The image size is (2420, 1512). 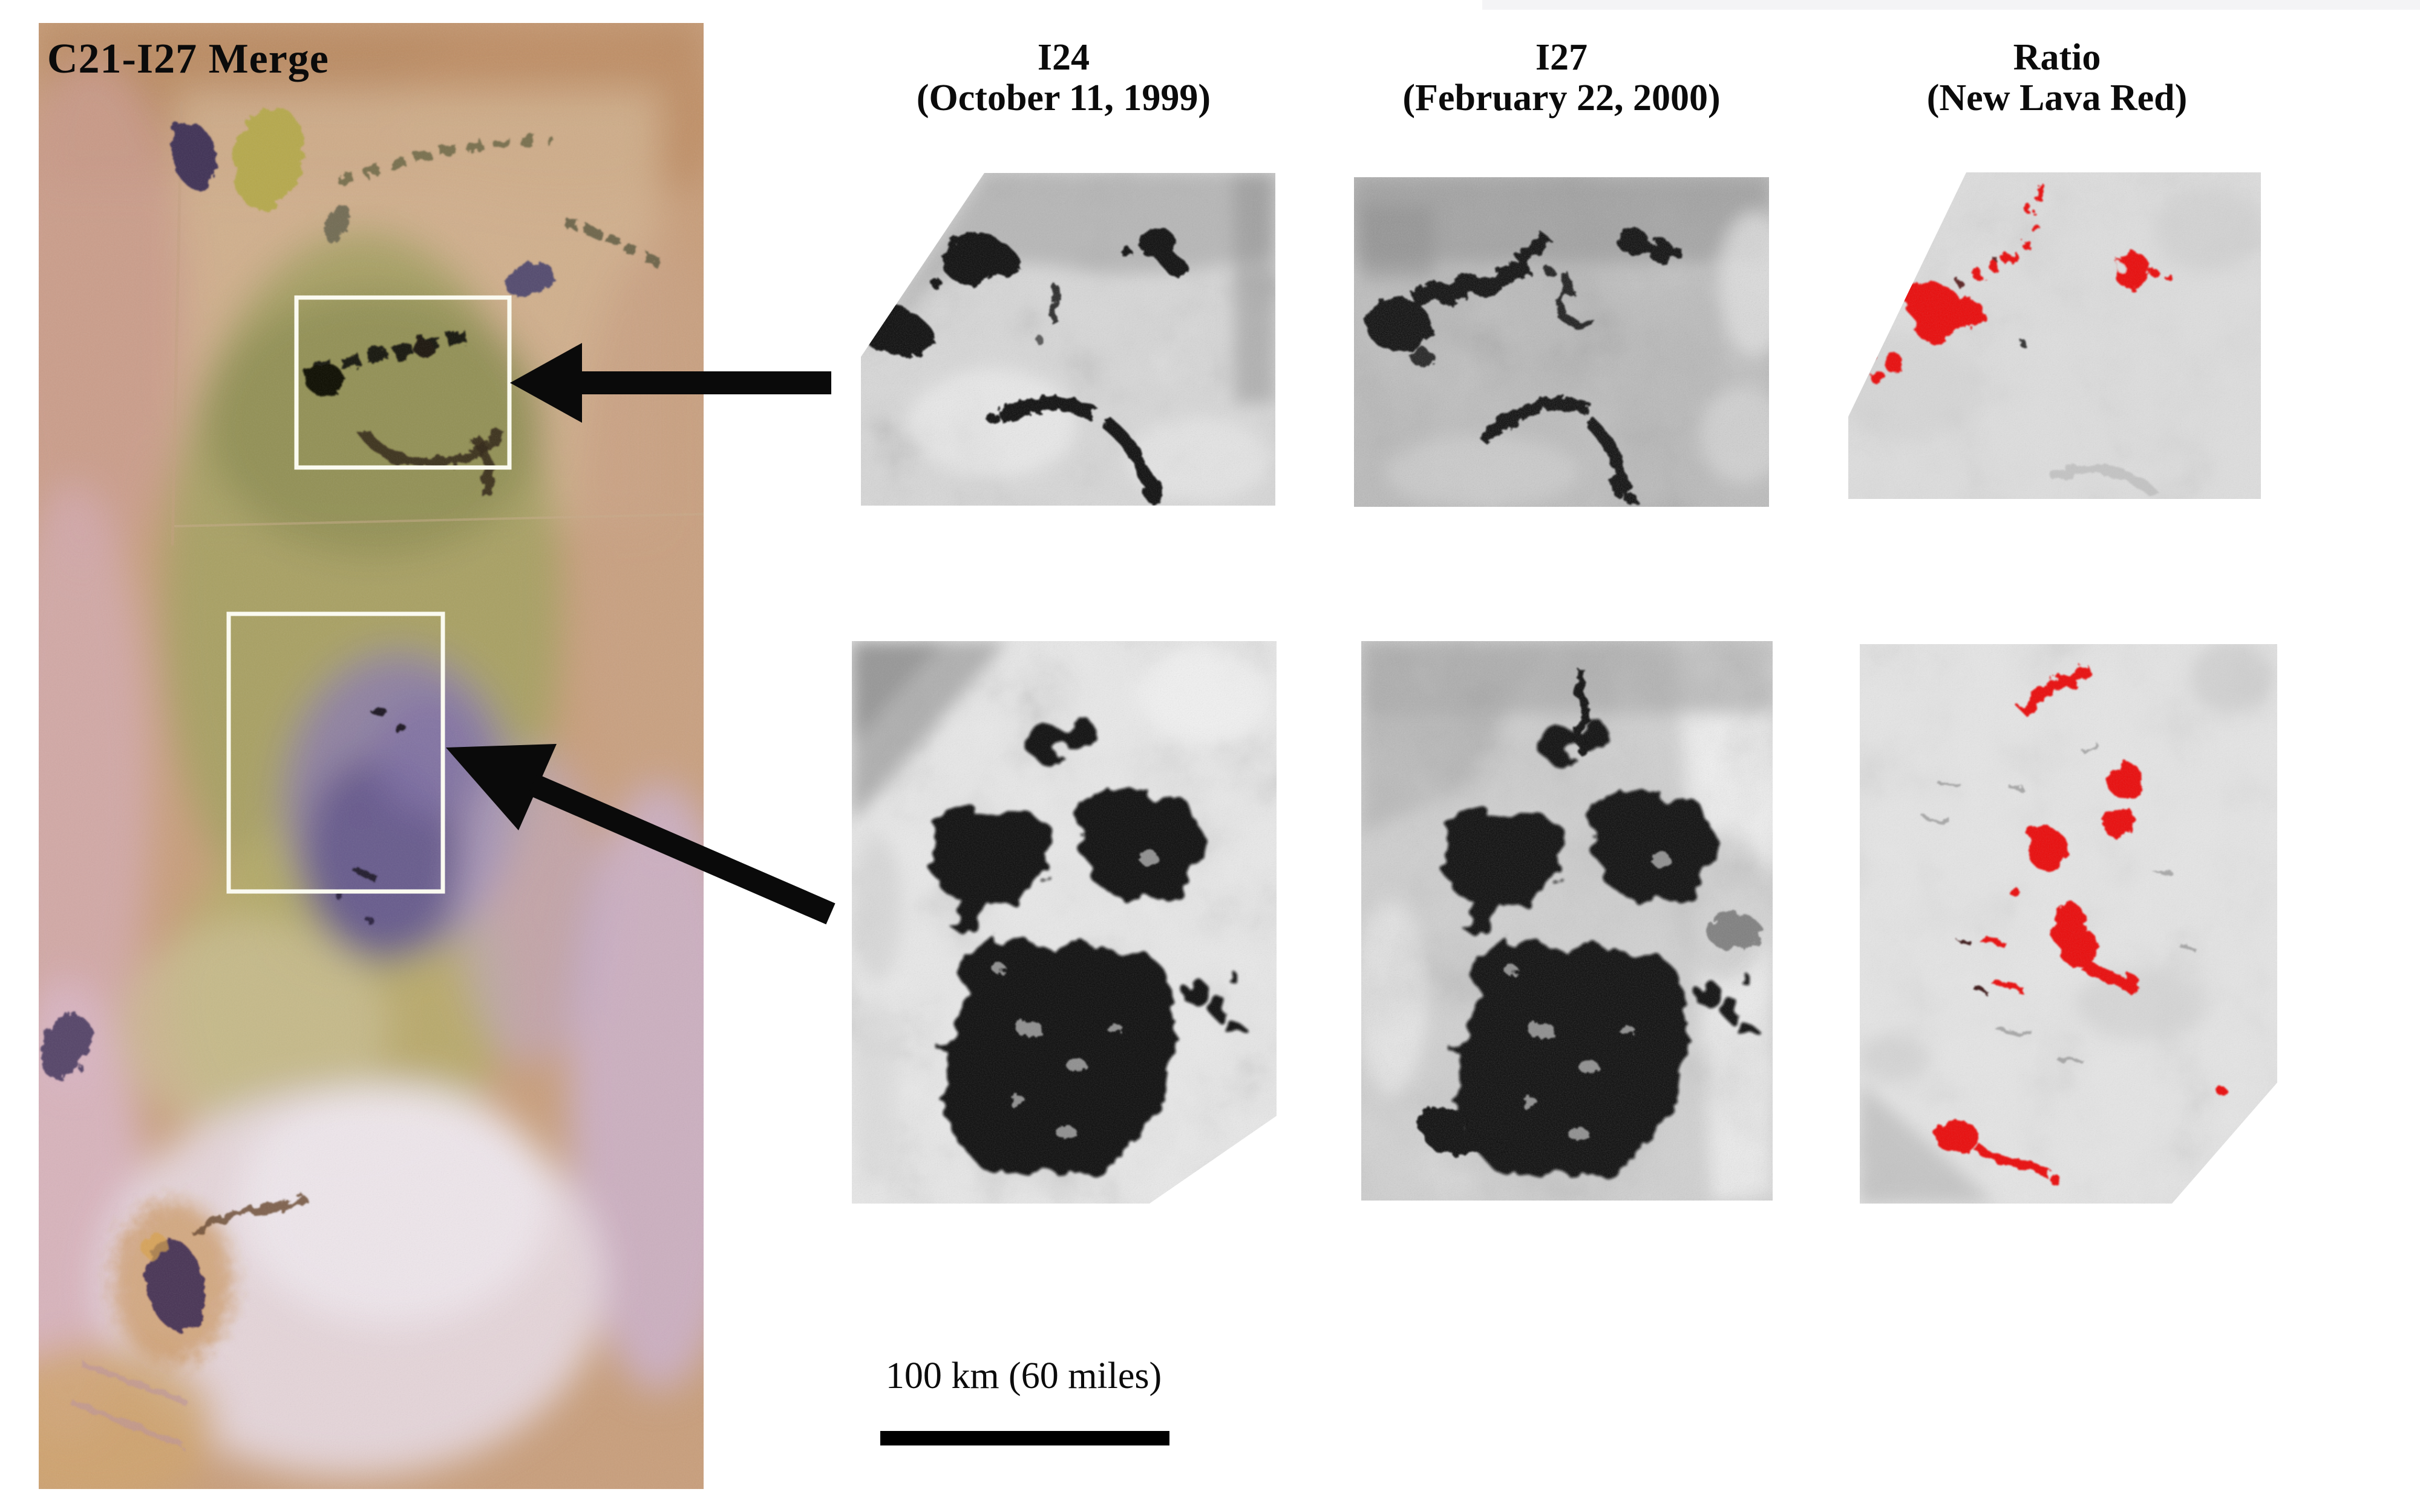 I want to click on panel-i27-bottom-image, so click(x=1567, y=921).